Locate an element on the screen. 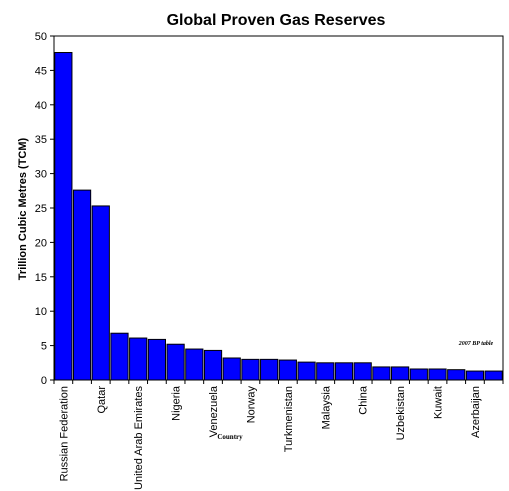  x-tick-label: United Arab Emirates is located at coordinates (139, 438).